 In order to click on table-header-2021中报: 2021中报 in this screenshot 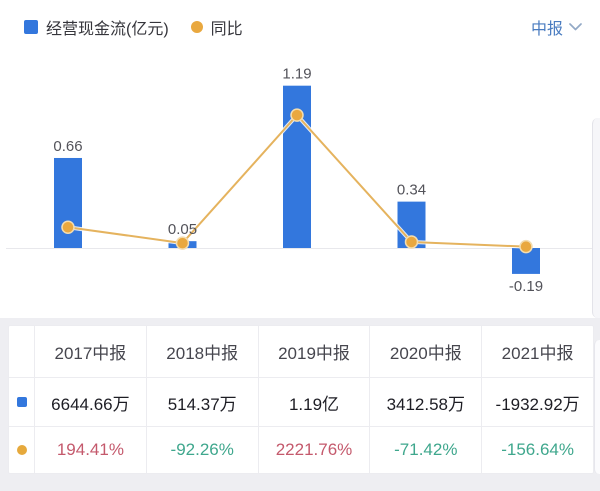, I will do `click(537, 351)`.